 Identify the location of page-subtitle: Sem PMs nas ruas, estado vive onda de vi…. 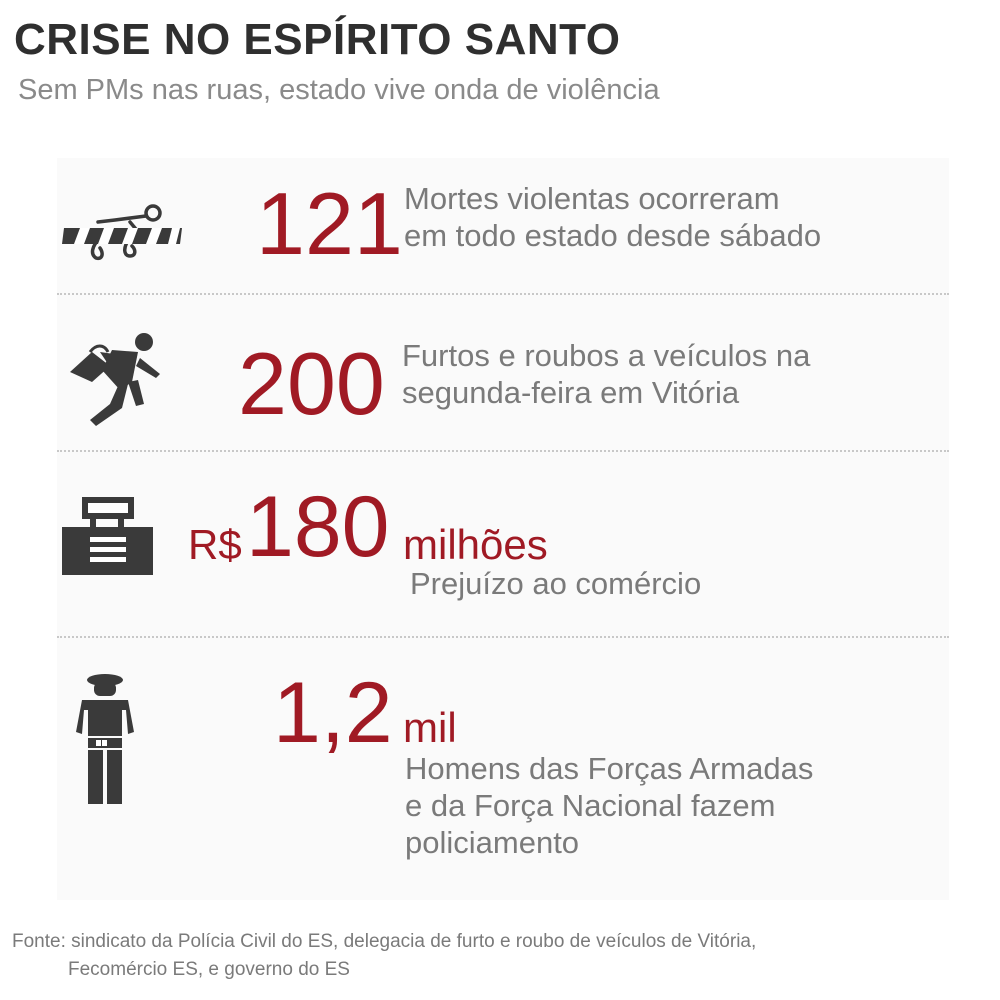
(339, 90).